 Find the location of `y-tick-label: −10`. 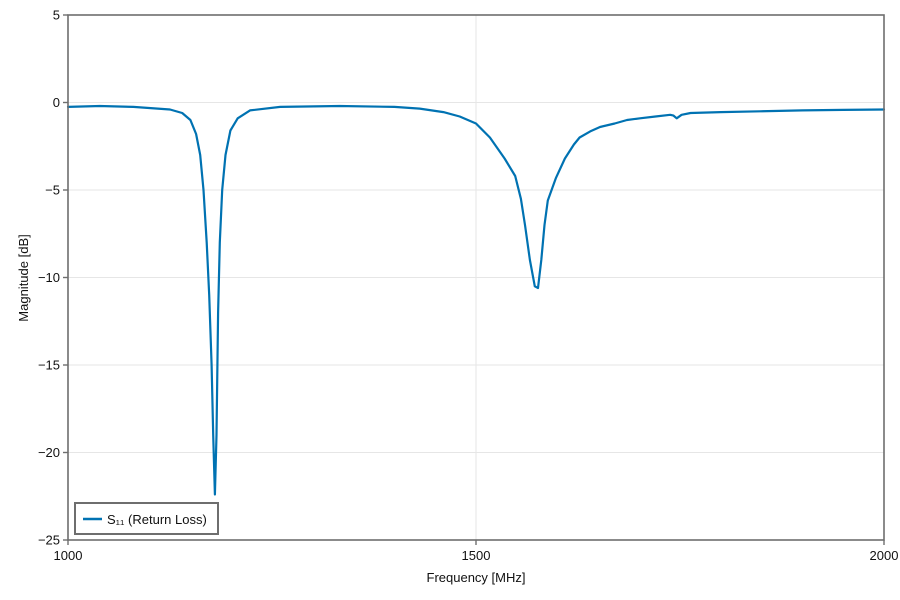

y-tick-label: −10 is located at coordinates (49, 277).